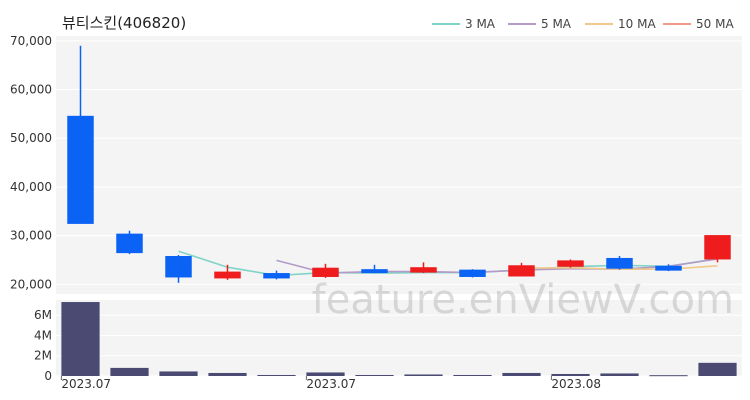  Describe the element at coordinates (556, 24) in the screenshot. I see `legend-label: 5 MA` at that location.